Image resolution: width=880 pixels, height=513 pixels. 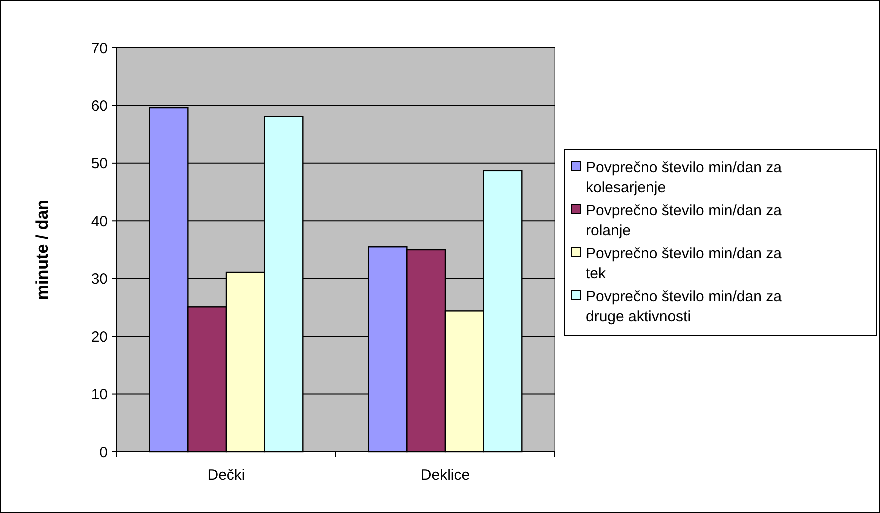 What do you see at coordinates (99, 221) in the screenshot?
I see `y-tick-label: 40` at bounding box center [99, 221].